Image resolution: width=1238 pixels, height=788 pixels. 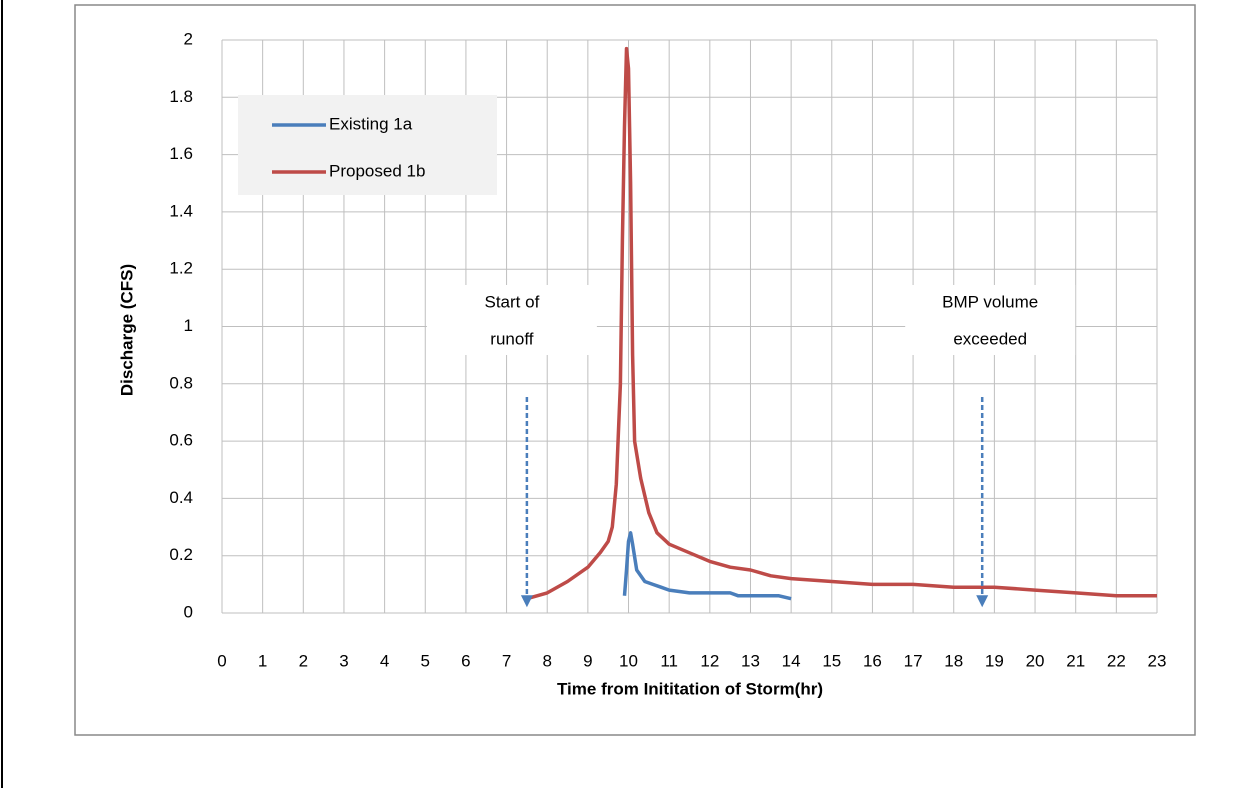 I want to click on x-tick-label: 22, so click(x=1116, y=660).